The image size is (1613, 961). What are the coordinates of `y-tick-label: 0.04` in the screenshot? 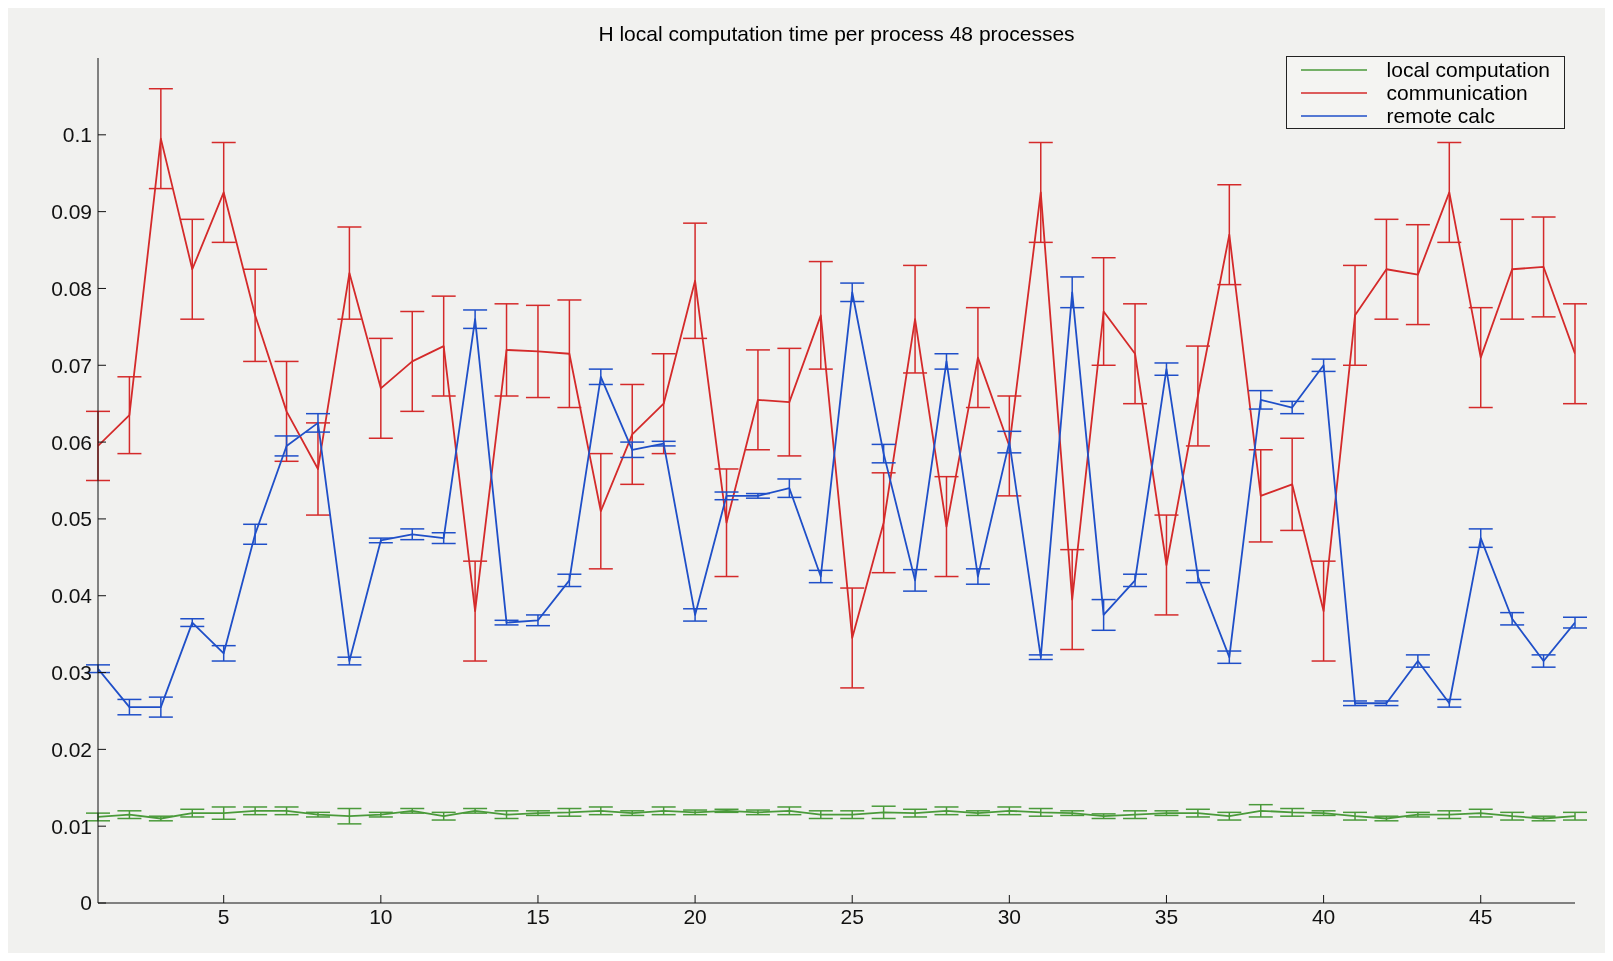 It's located at (72, 596).